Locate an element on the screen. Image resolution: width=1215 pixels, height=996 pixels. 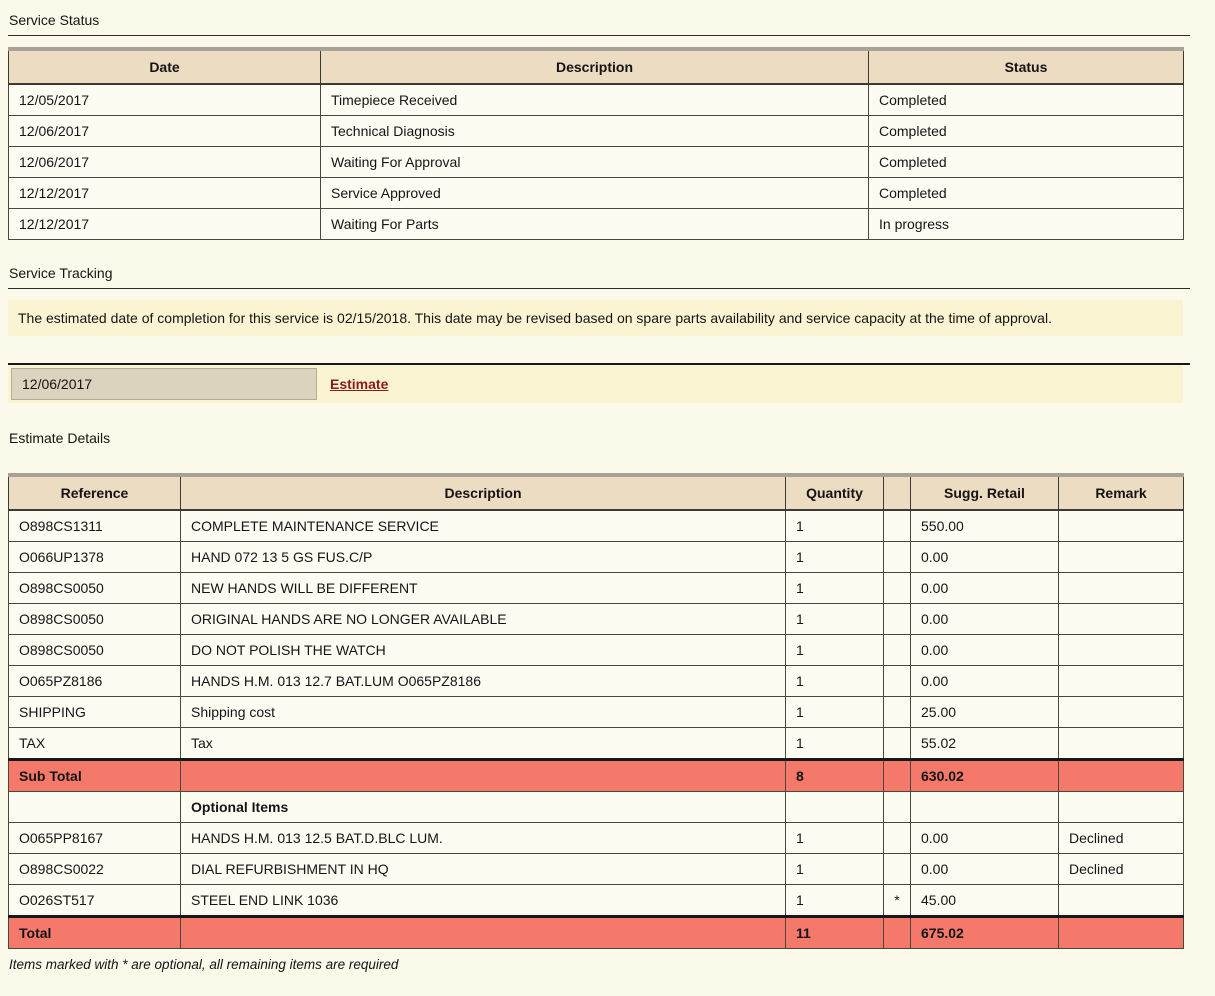
table-row: O898CS0050 DO NOT POLISH THE WATCH 1 0.00 is located at coordinates (596, 650).